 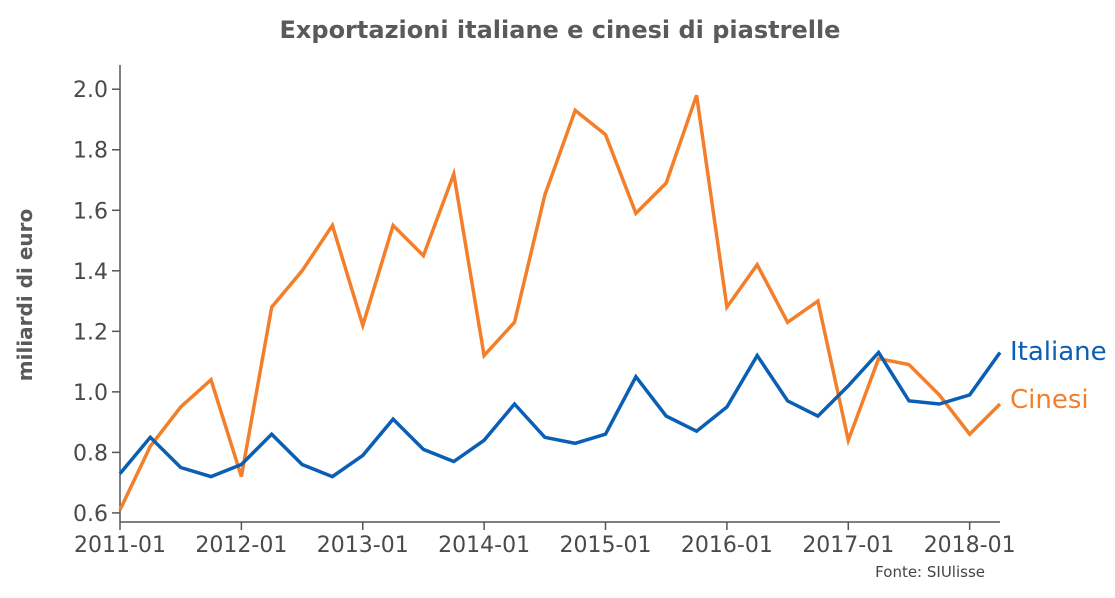 What do you see at coordinates (120, 545) in the screenshot?
I see `x-tick-label: 2011-01` at bounding box center [120, 545].